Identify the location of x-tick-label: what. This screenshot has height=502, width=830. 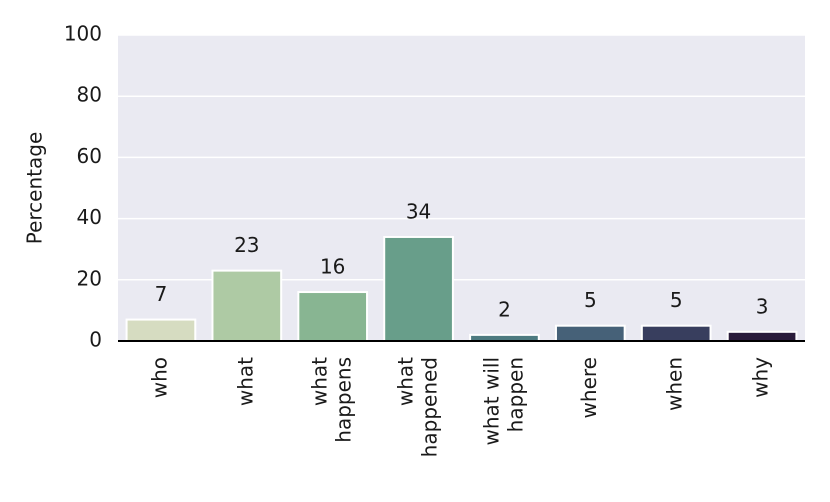
(245, 381).